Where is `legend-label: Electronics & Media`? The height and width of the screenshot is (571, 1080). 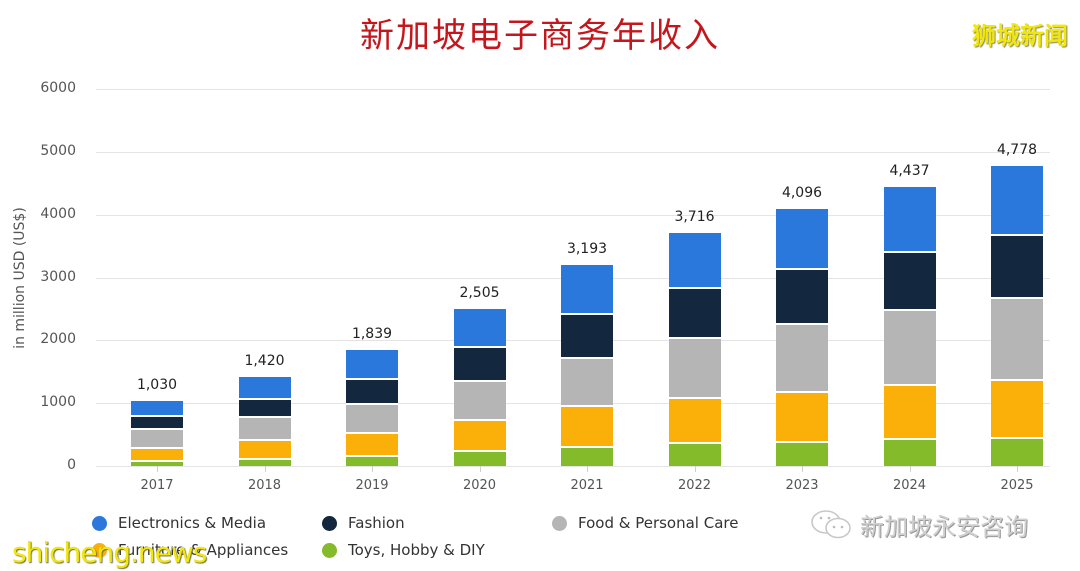 legend-label: Electronics & Media is located at coordinates (192, 523).